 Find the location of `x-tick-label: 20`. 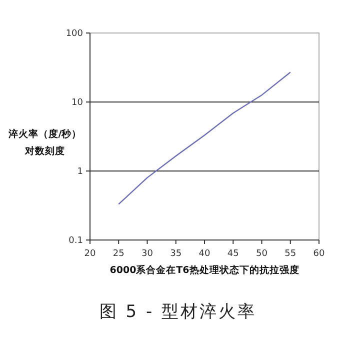

x-tick-label: 20 is located at coordinates (90, 254).